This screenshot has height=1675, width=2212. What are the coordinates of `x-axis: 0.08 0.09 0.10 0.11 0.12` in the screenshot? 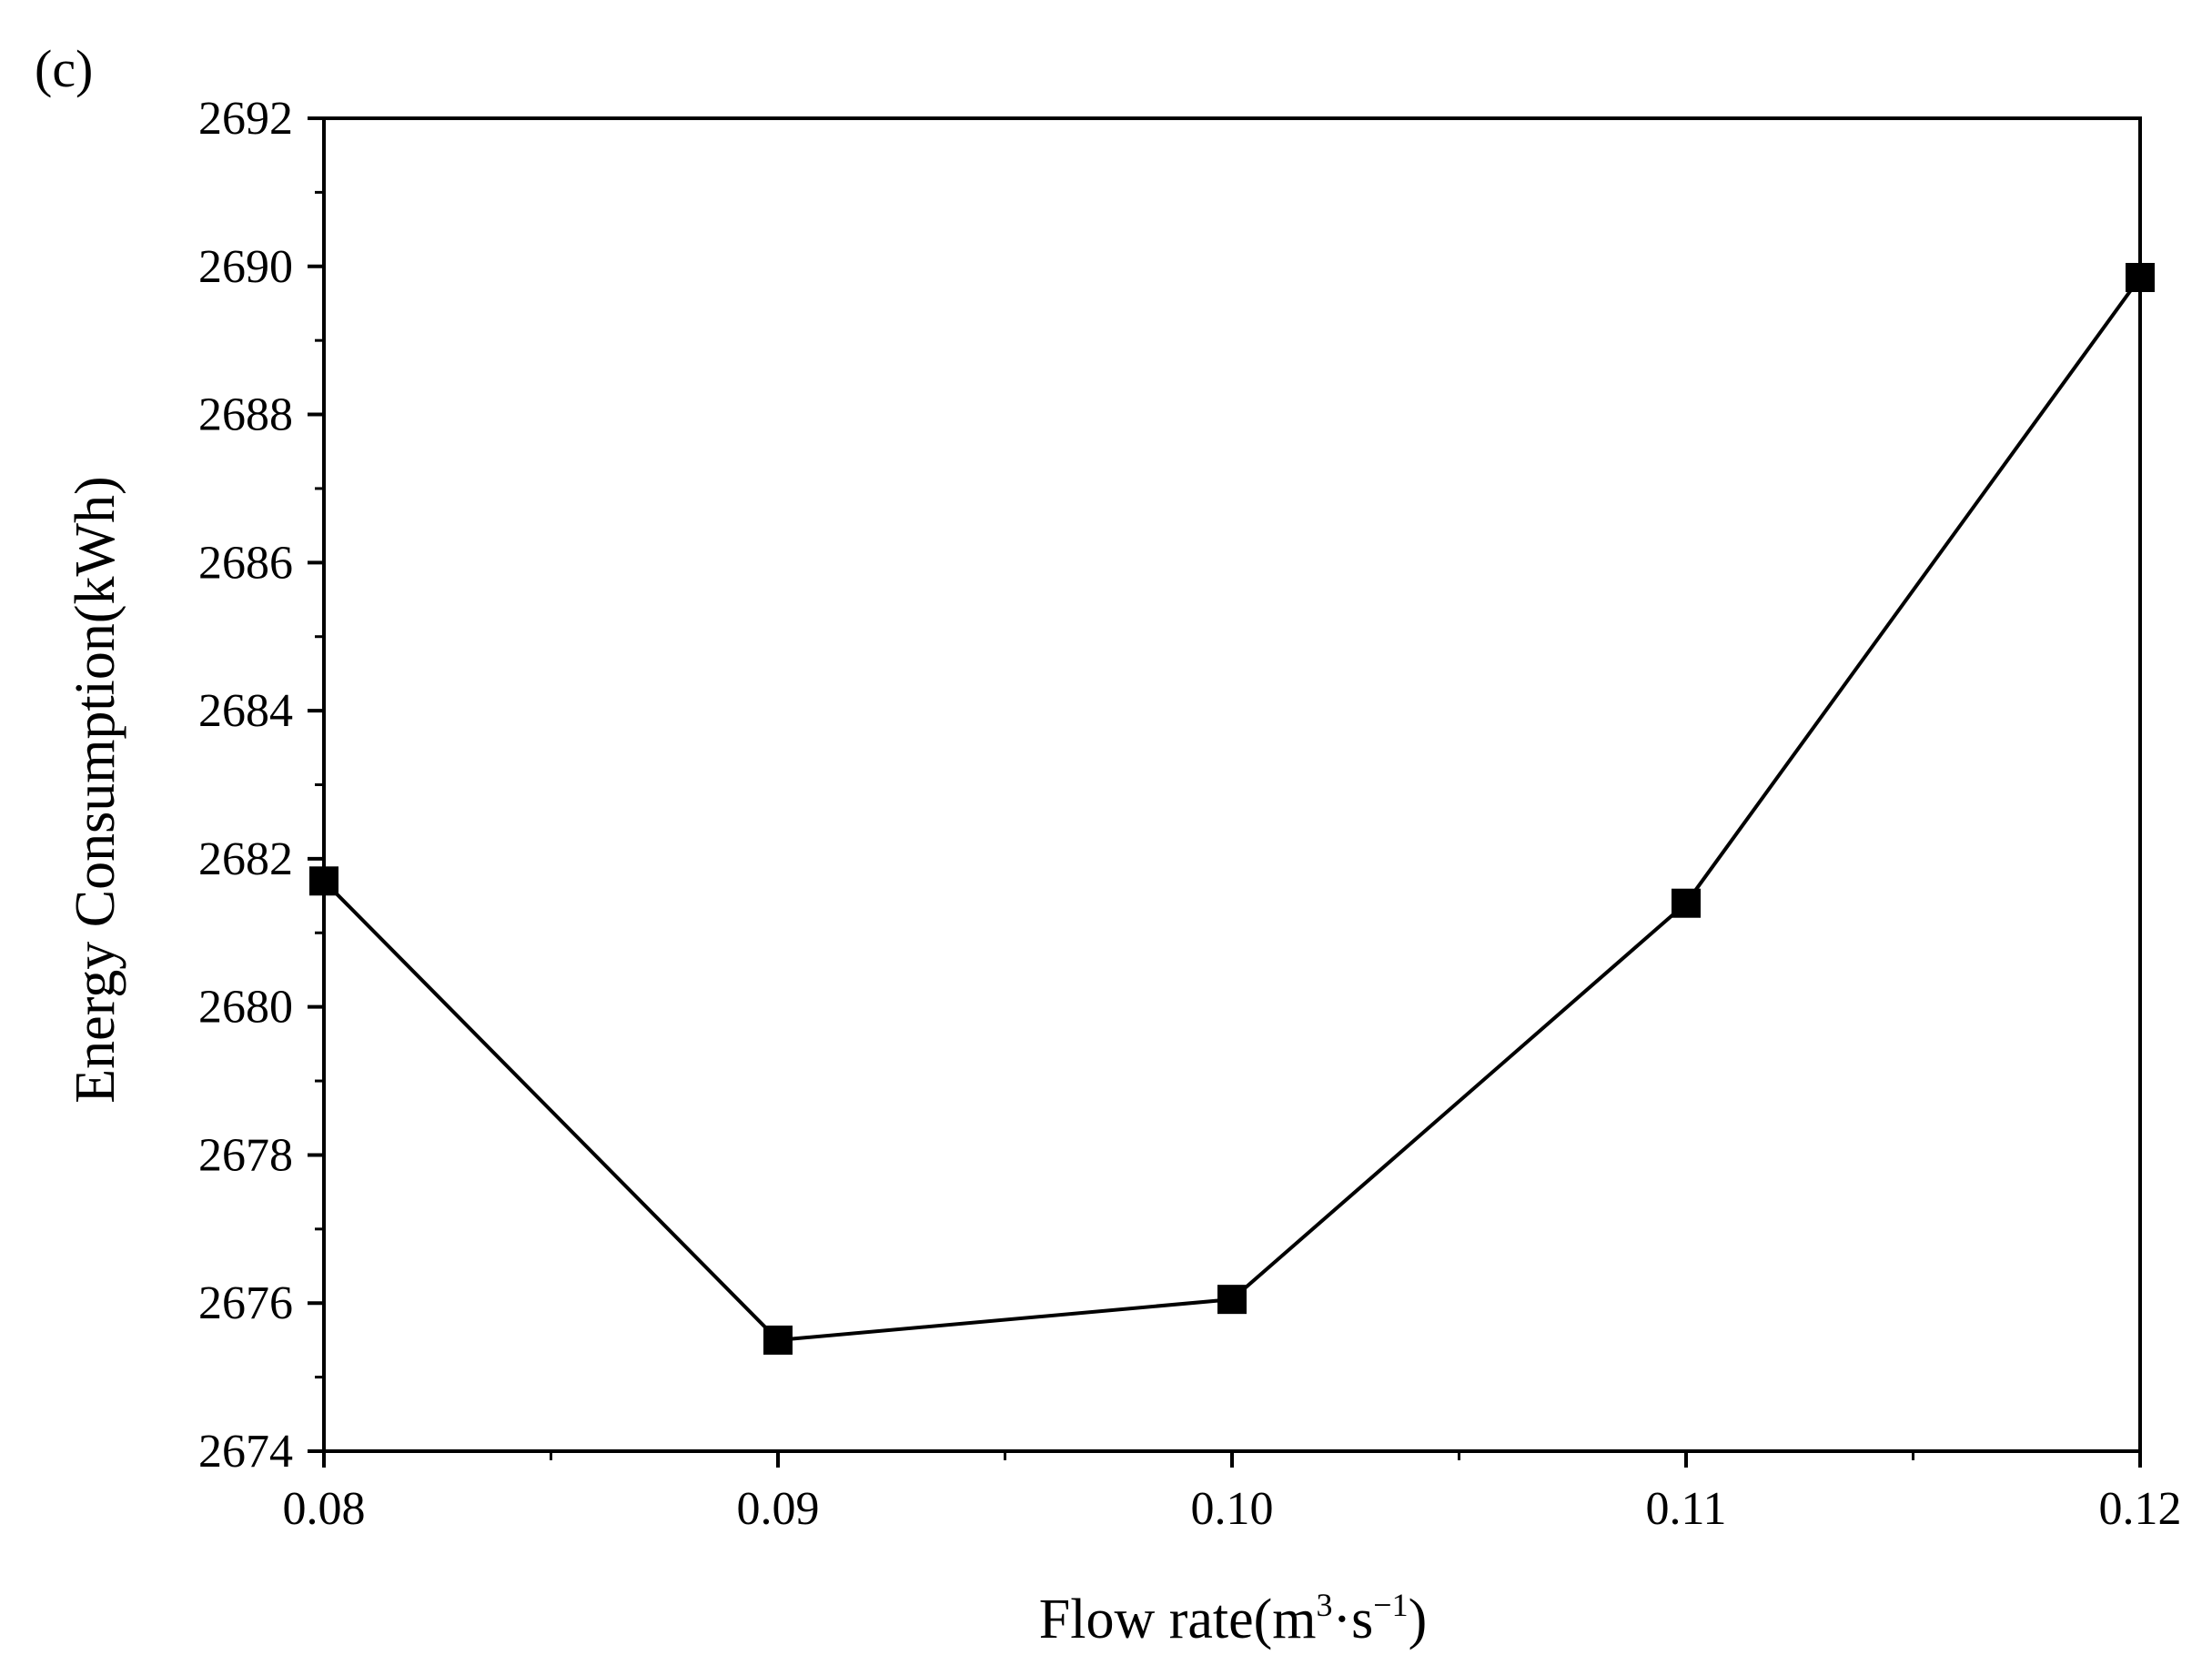 It's located at (1232, 1493).